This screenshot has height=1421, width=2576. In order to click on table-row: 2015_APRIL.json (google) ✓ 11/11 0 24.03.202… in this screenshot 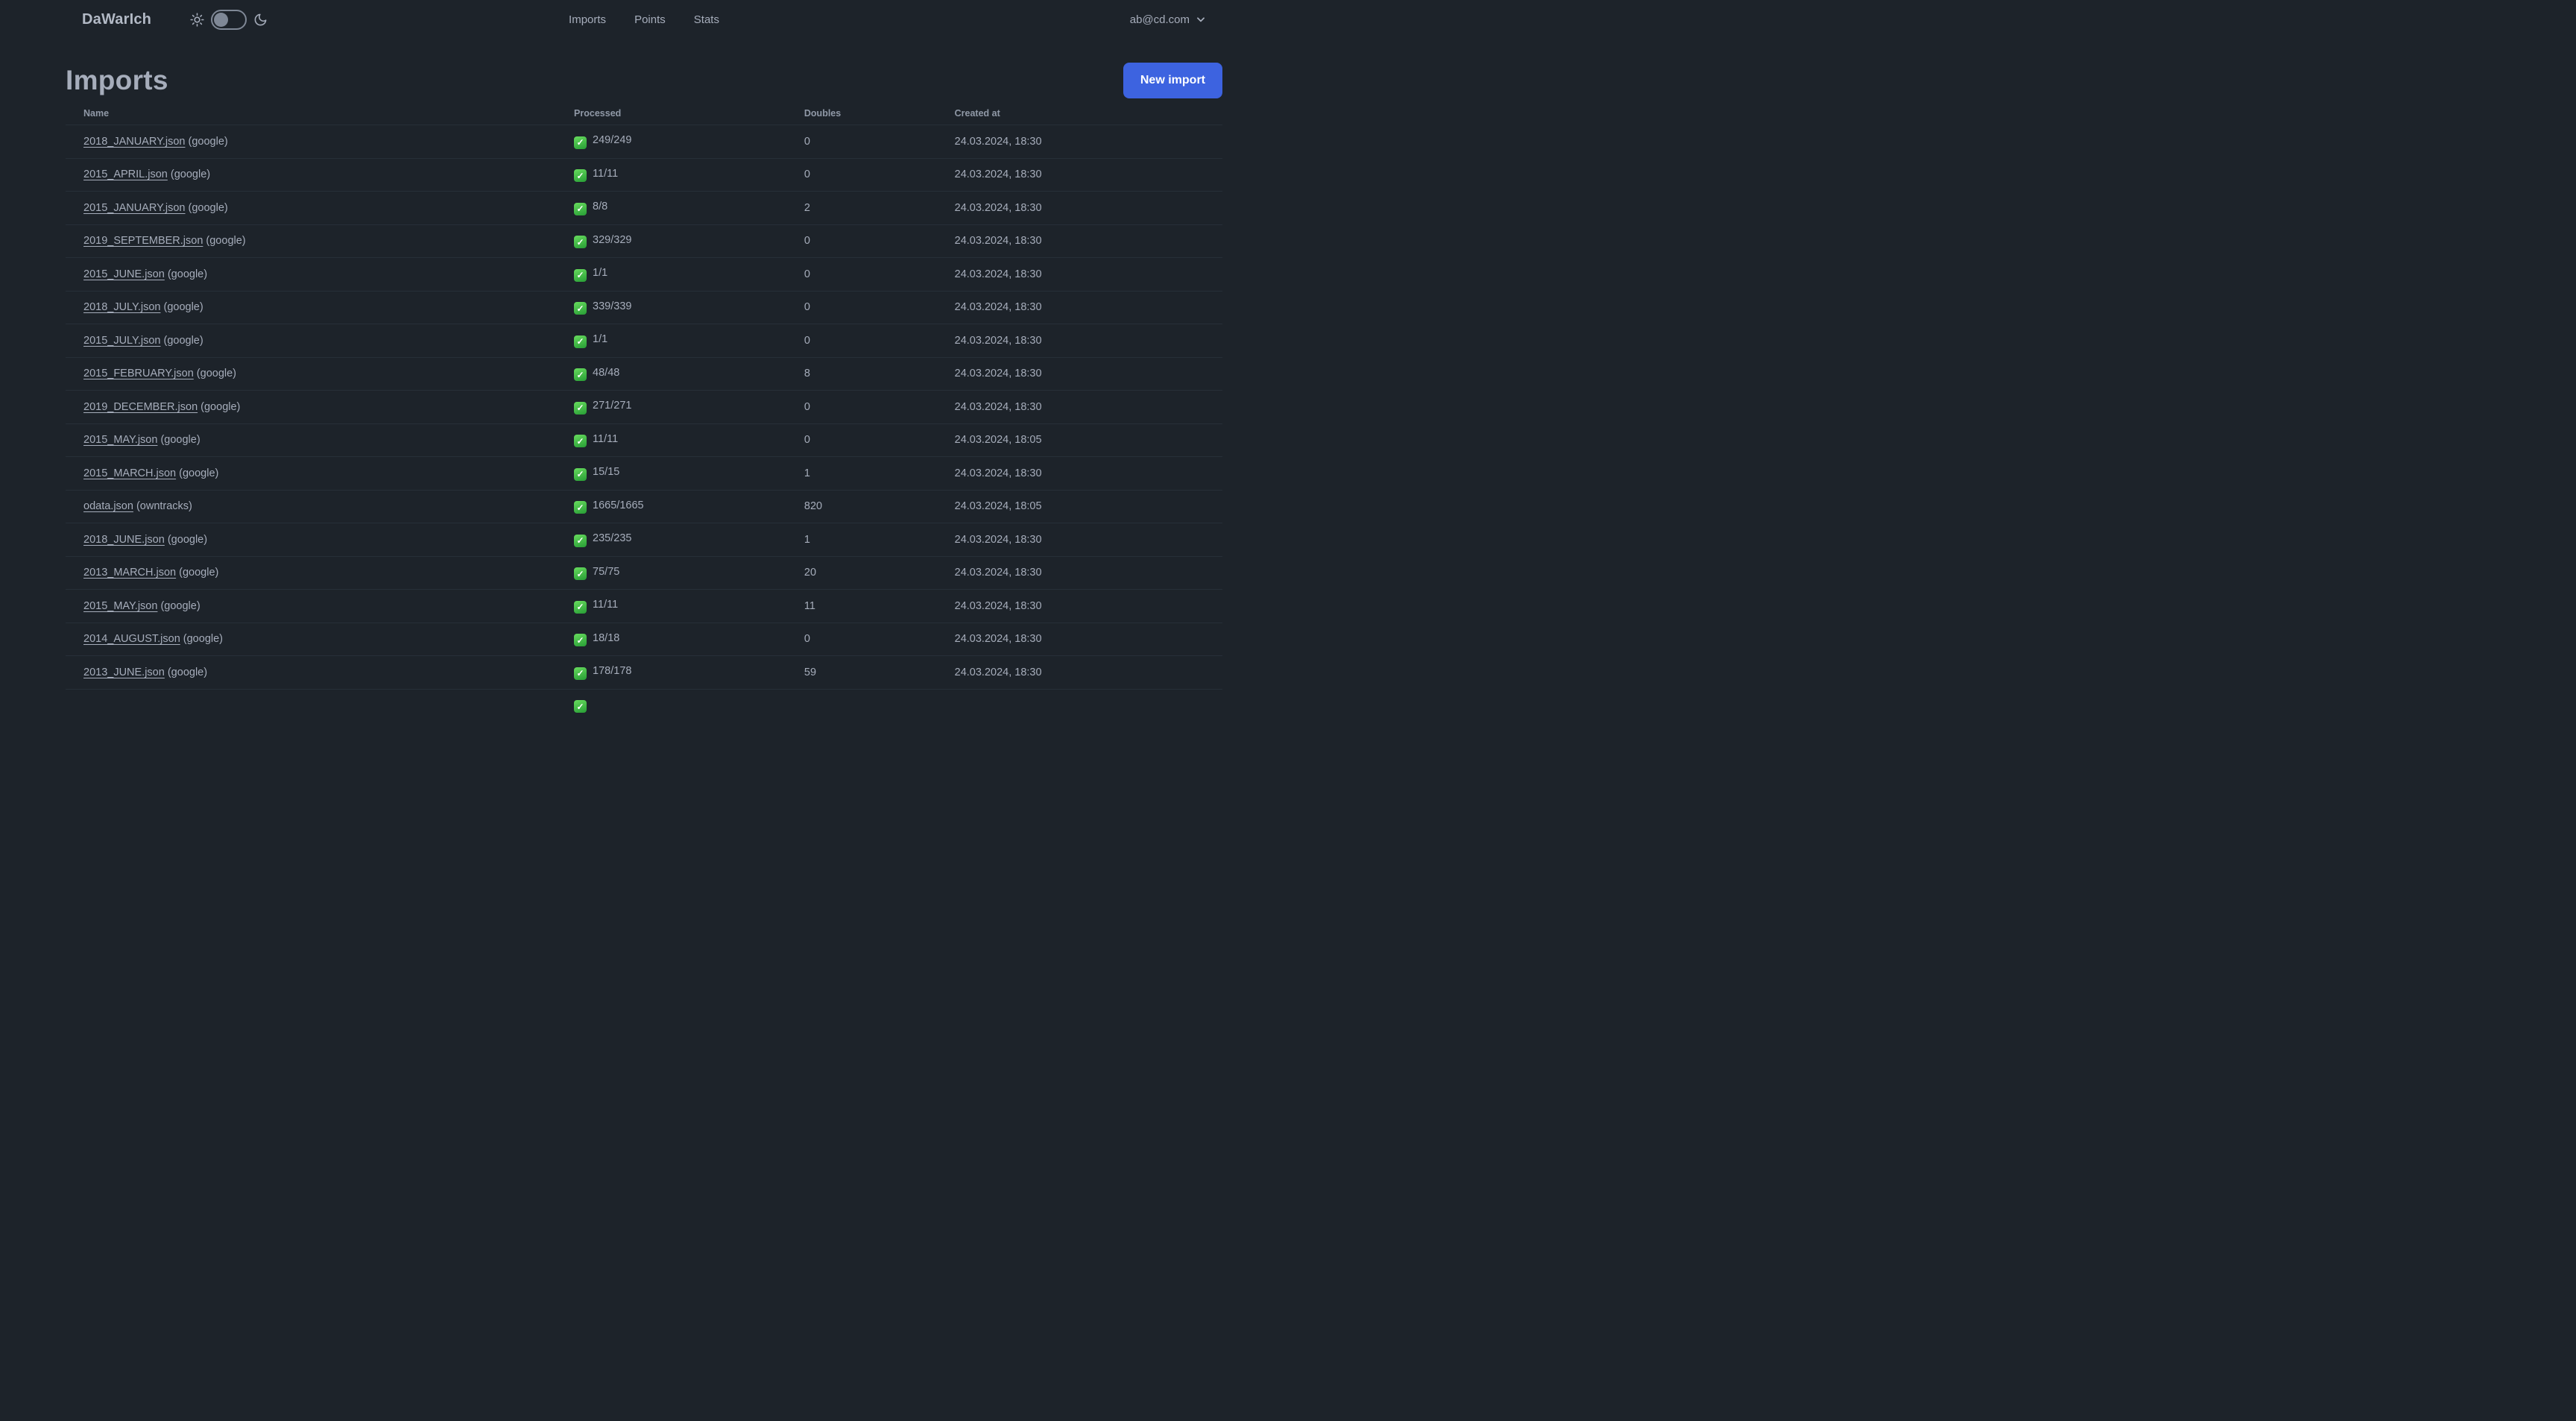, I will do `click(644, 174)`.